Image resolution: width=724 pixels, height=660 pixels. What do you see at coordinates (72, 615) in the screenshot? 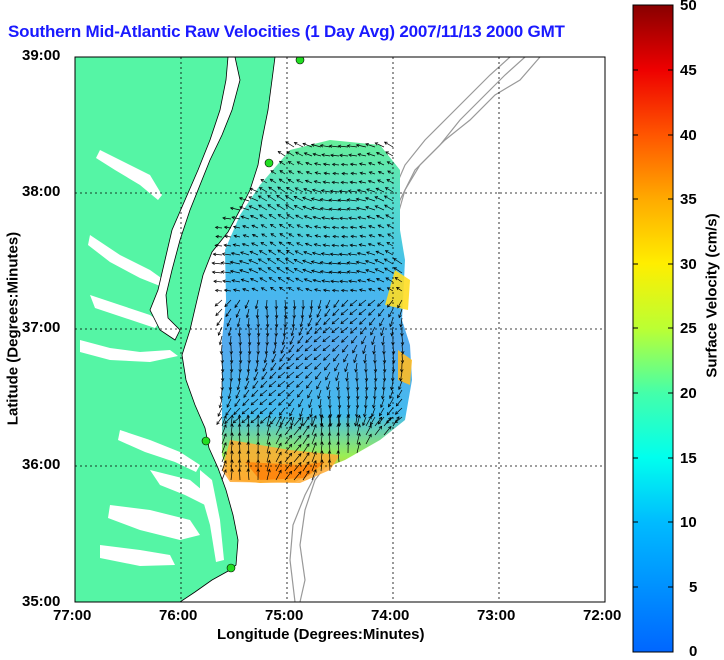
I see `x-tick-label: 77:00` at bounding box center [72, 615].